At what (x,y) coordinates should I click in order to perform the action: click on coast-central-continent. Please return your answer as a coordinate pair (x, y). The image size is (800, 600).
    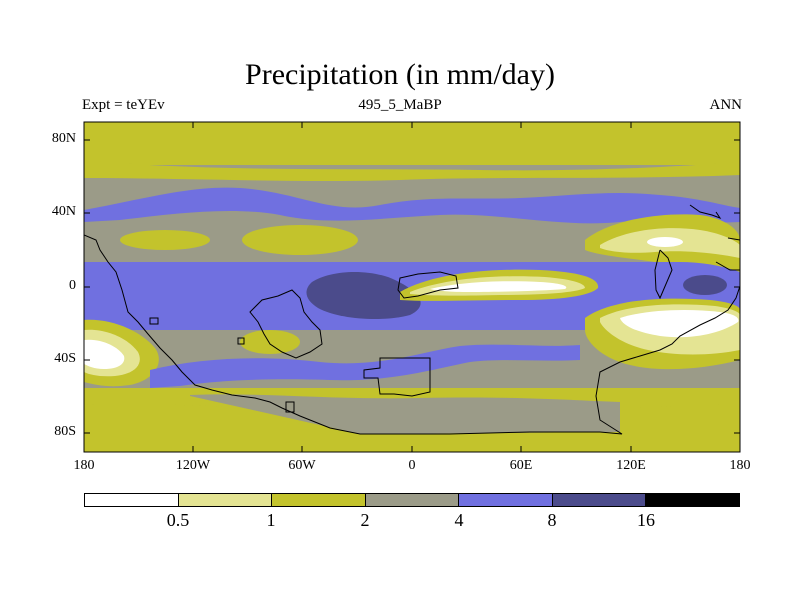
    Looking at the image, I should click on (286, 324).